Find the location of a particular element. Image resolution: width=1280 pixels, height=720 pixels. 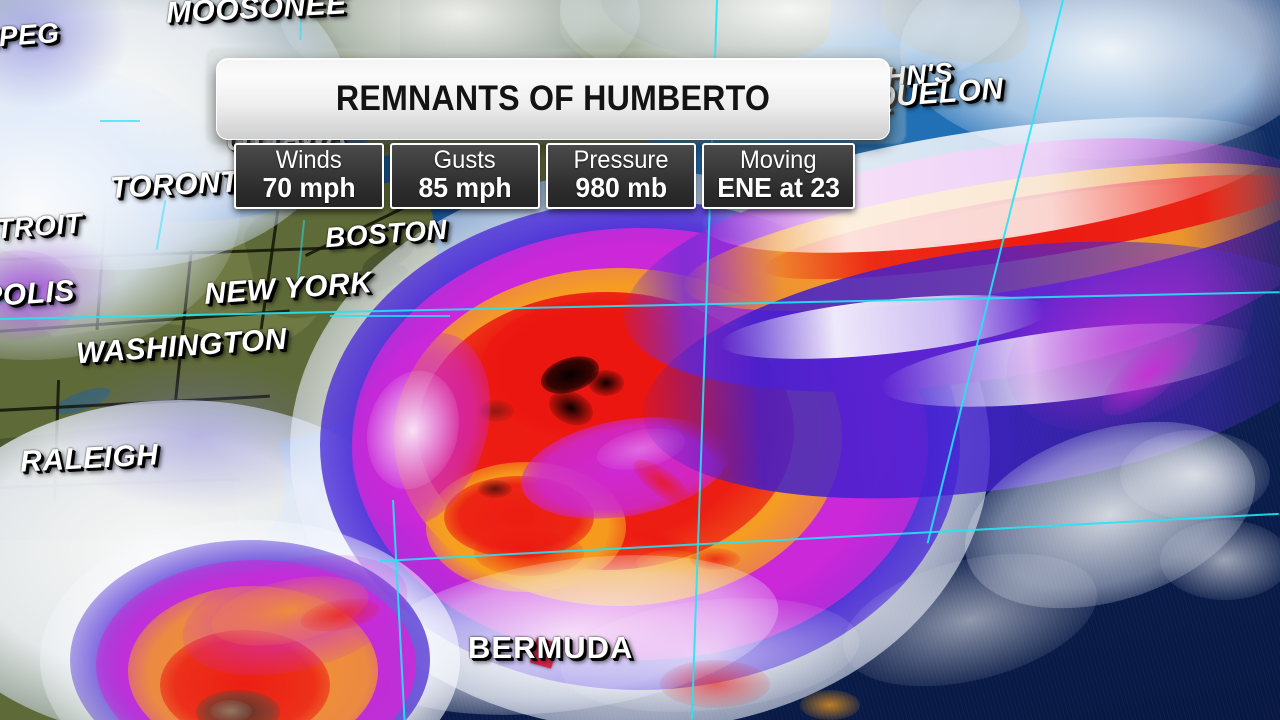

stat-value-moving: ENE at 23 is located at coordinates (778, 187).